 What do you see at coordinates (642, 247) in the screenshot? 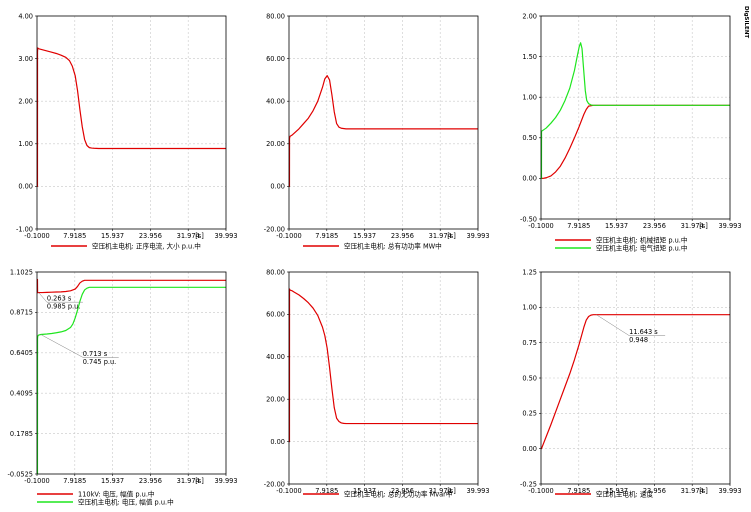
I see `legend-label: 空压机主电机: 电气扭矩 p.u.中` at bounding box center [642, 247].